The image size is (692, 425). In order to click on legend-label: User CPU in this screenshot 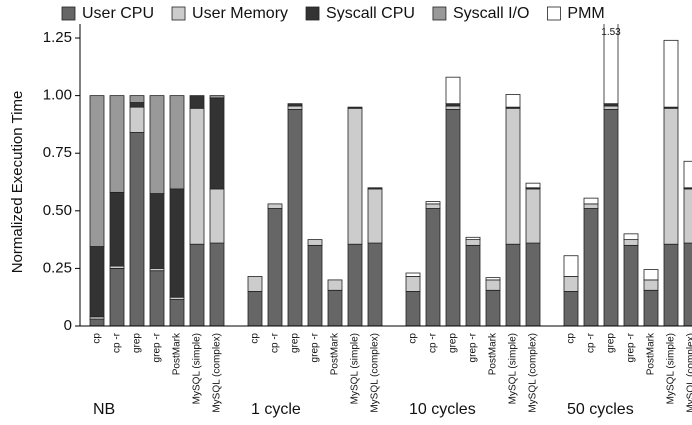, I will do `click(118, 13)`.